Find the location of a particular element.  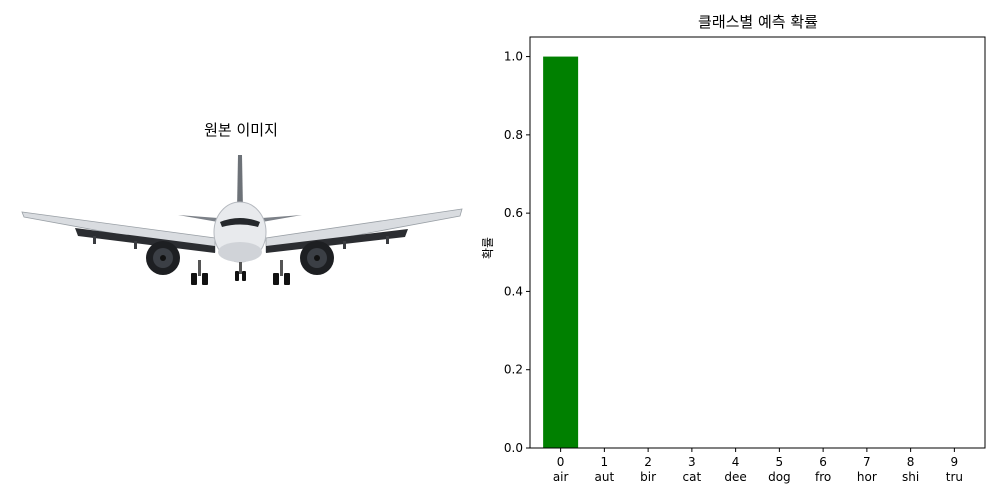

chart-title: 클래스별 예측 확률 is located at coordinates (758, 22).